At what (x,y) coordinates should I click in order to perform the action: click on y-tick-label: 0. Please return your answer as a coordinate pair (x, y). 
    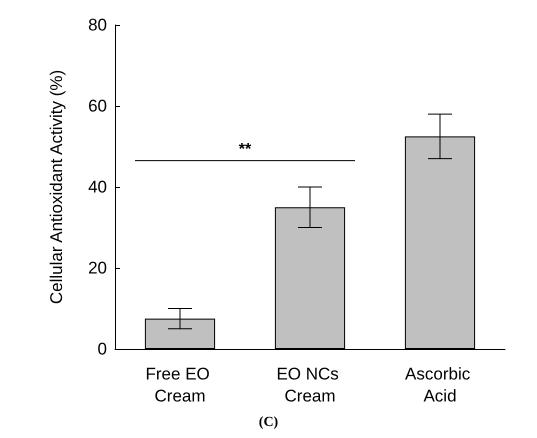
    Looking at the image, I should click on (102, 349).